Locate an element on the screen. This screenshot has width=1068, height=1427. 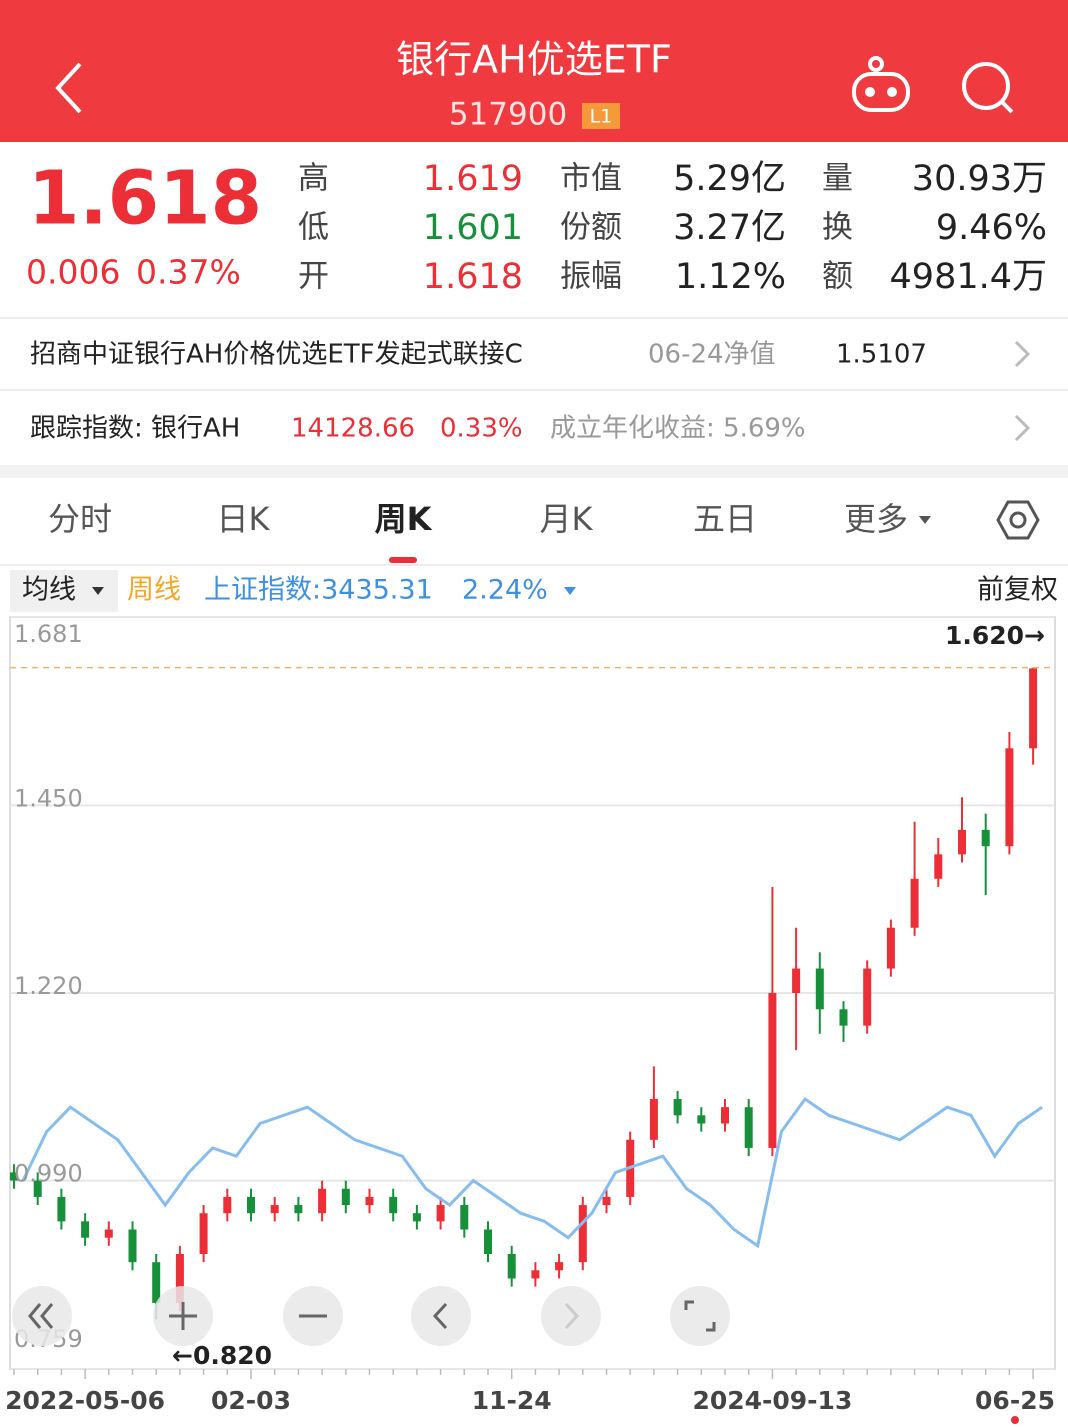
stat-label: 振幅 is located at coordinates (591, 277).